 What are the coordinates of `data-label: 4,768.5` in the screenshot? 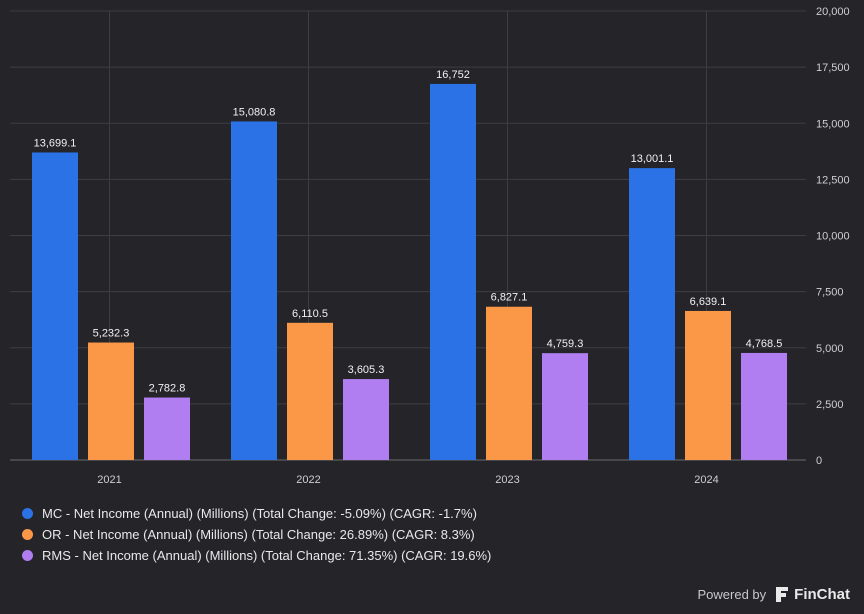 It's located at (764, 344).